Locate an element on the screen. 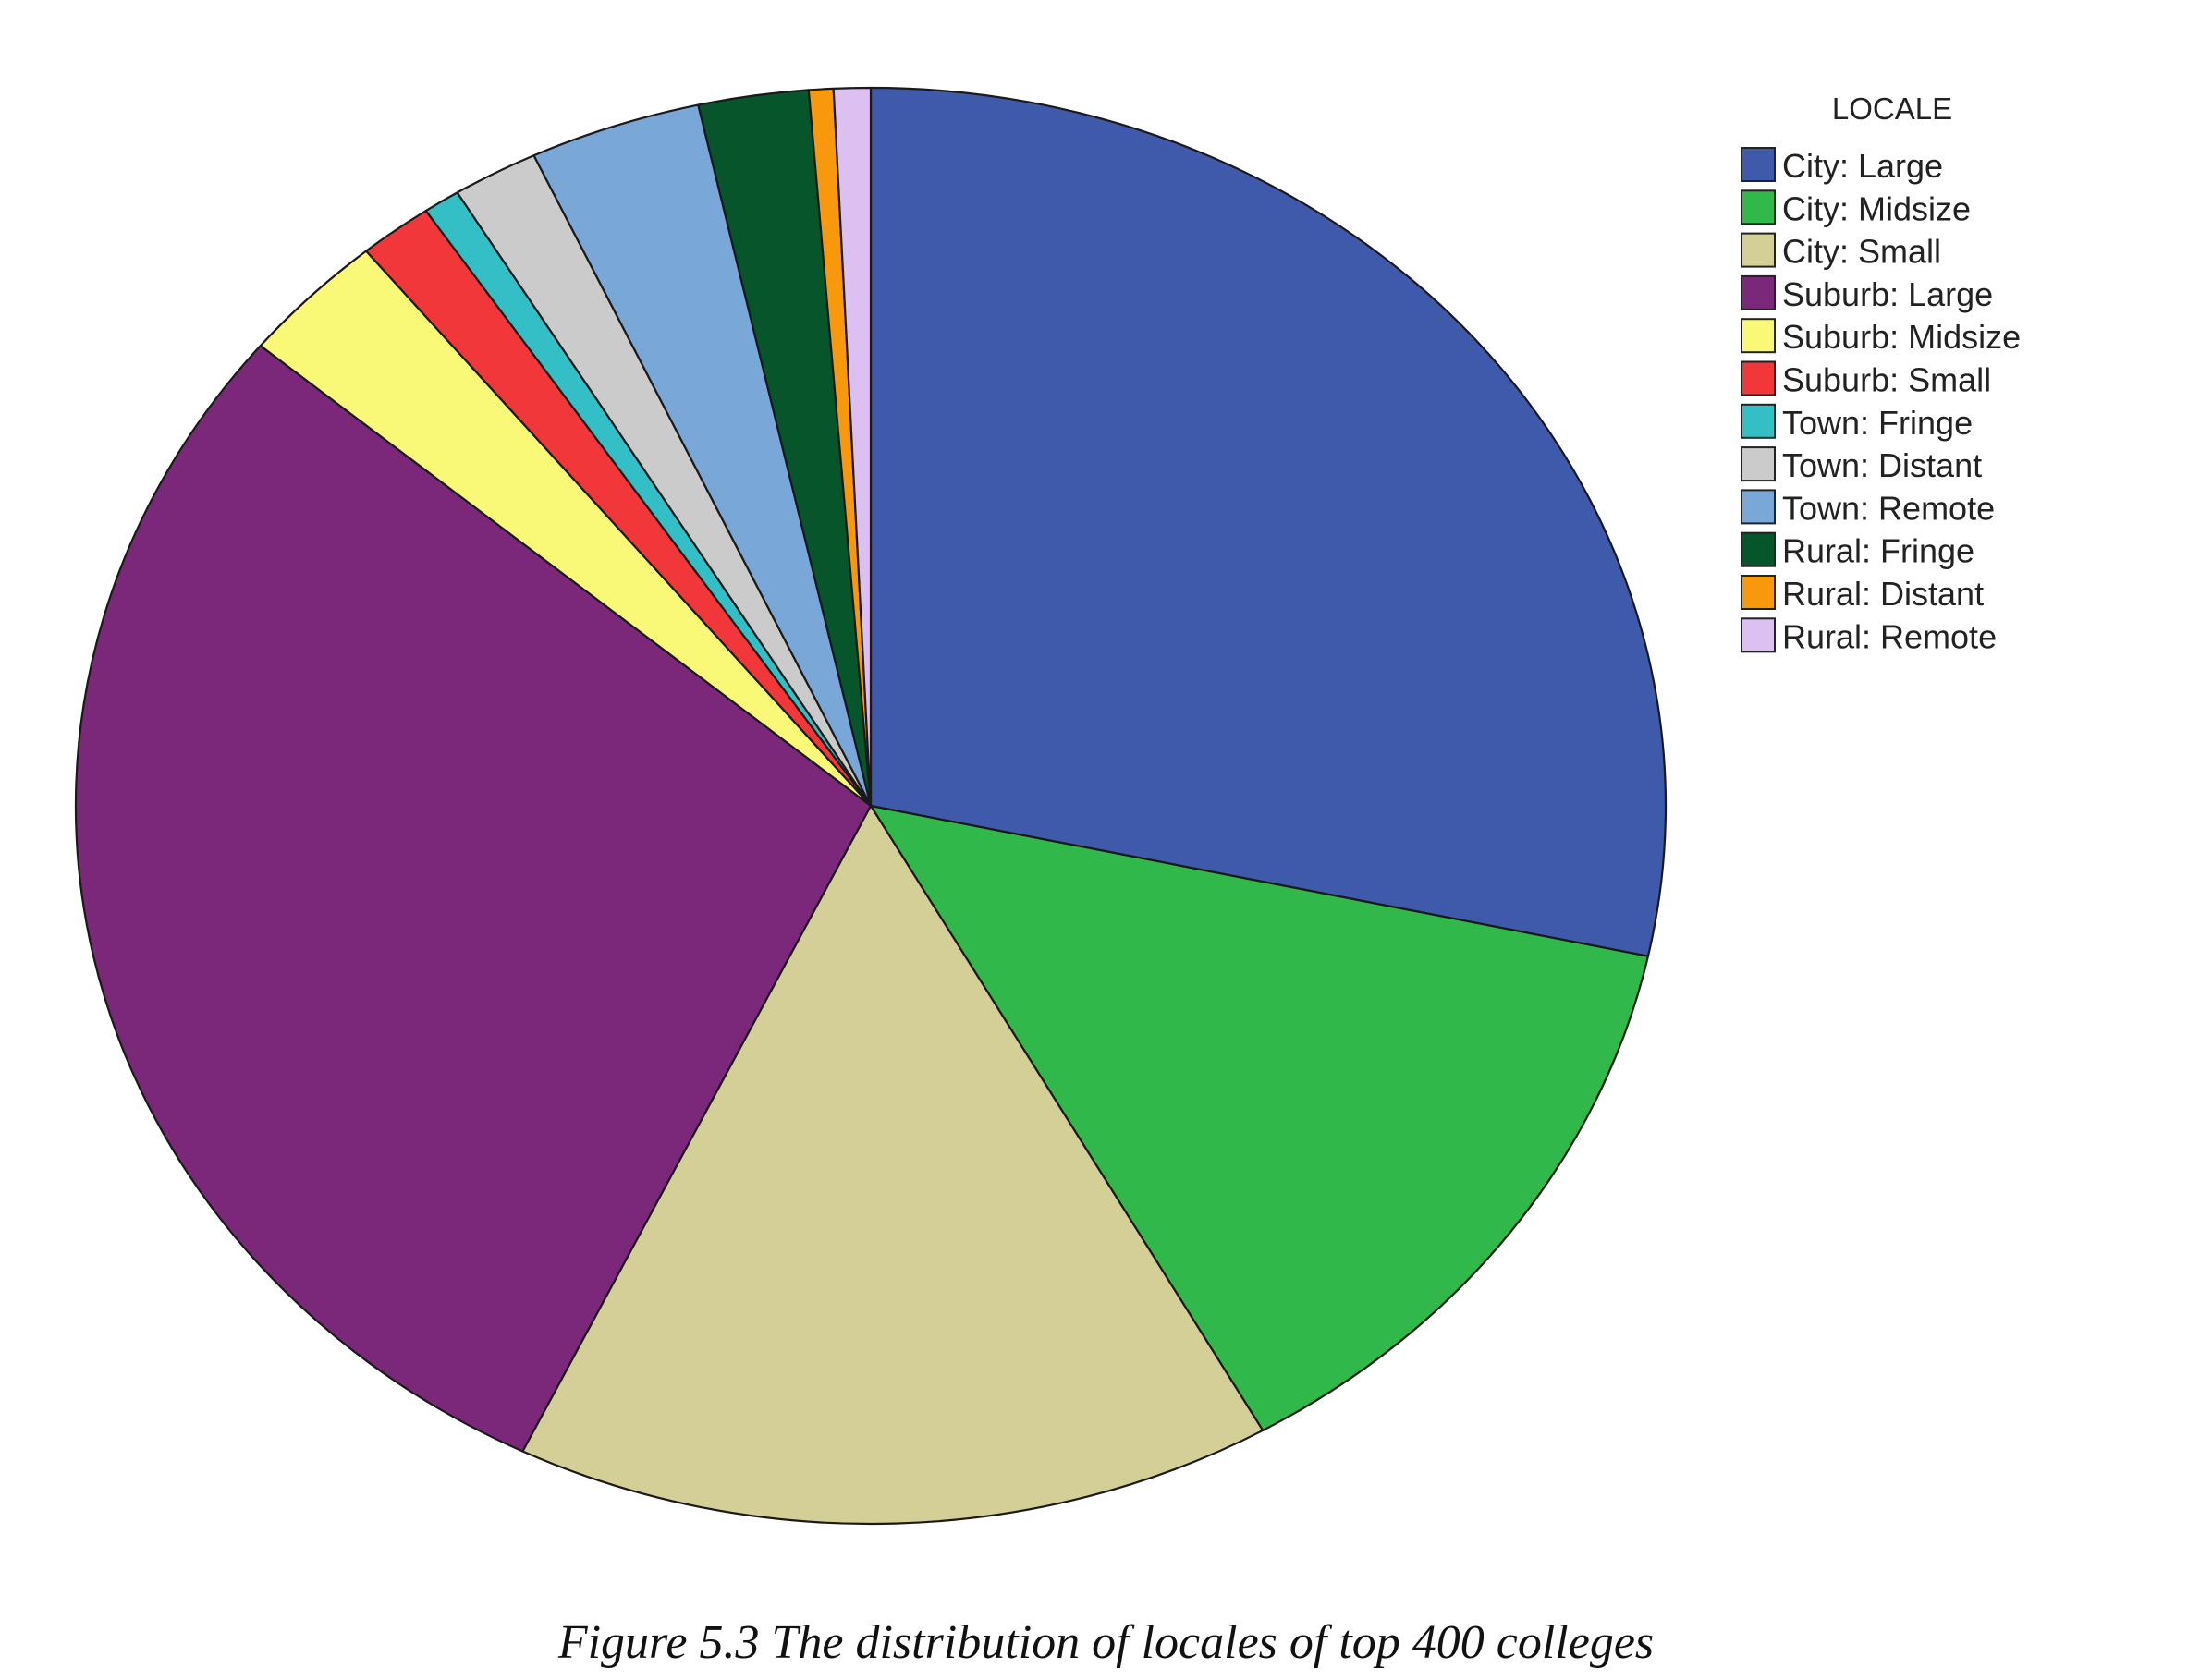 The image size is (2212, 1680). legend-item-suburb-small: Suburb: Small is located at coordinates (1866, 379).